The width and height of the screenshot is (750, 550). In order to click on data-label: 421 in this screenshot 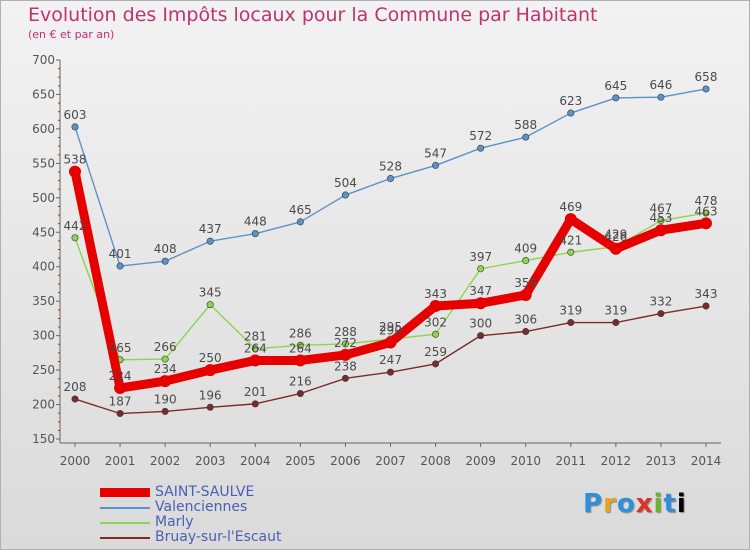, I will do `click(570, 240)`.